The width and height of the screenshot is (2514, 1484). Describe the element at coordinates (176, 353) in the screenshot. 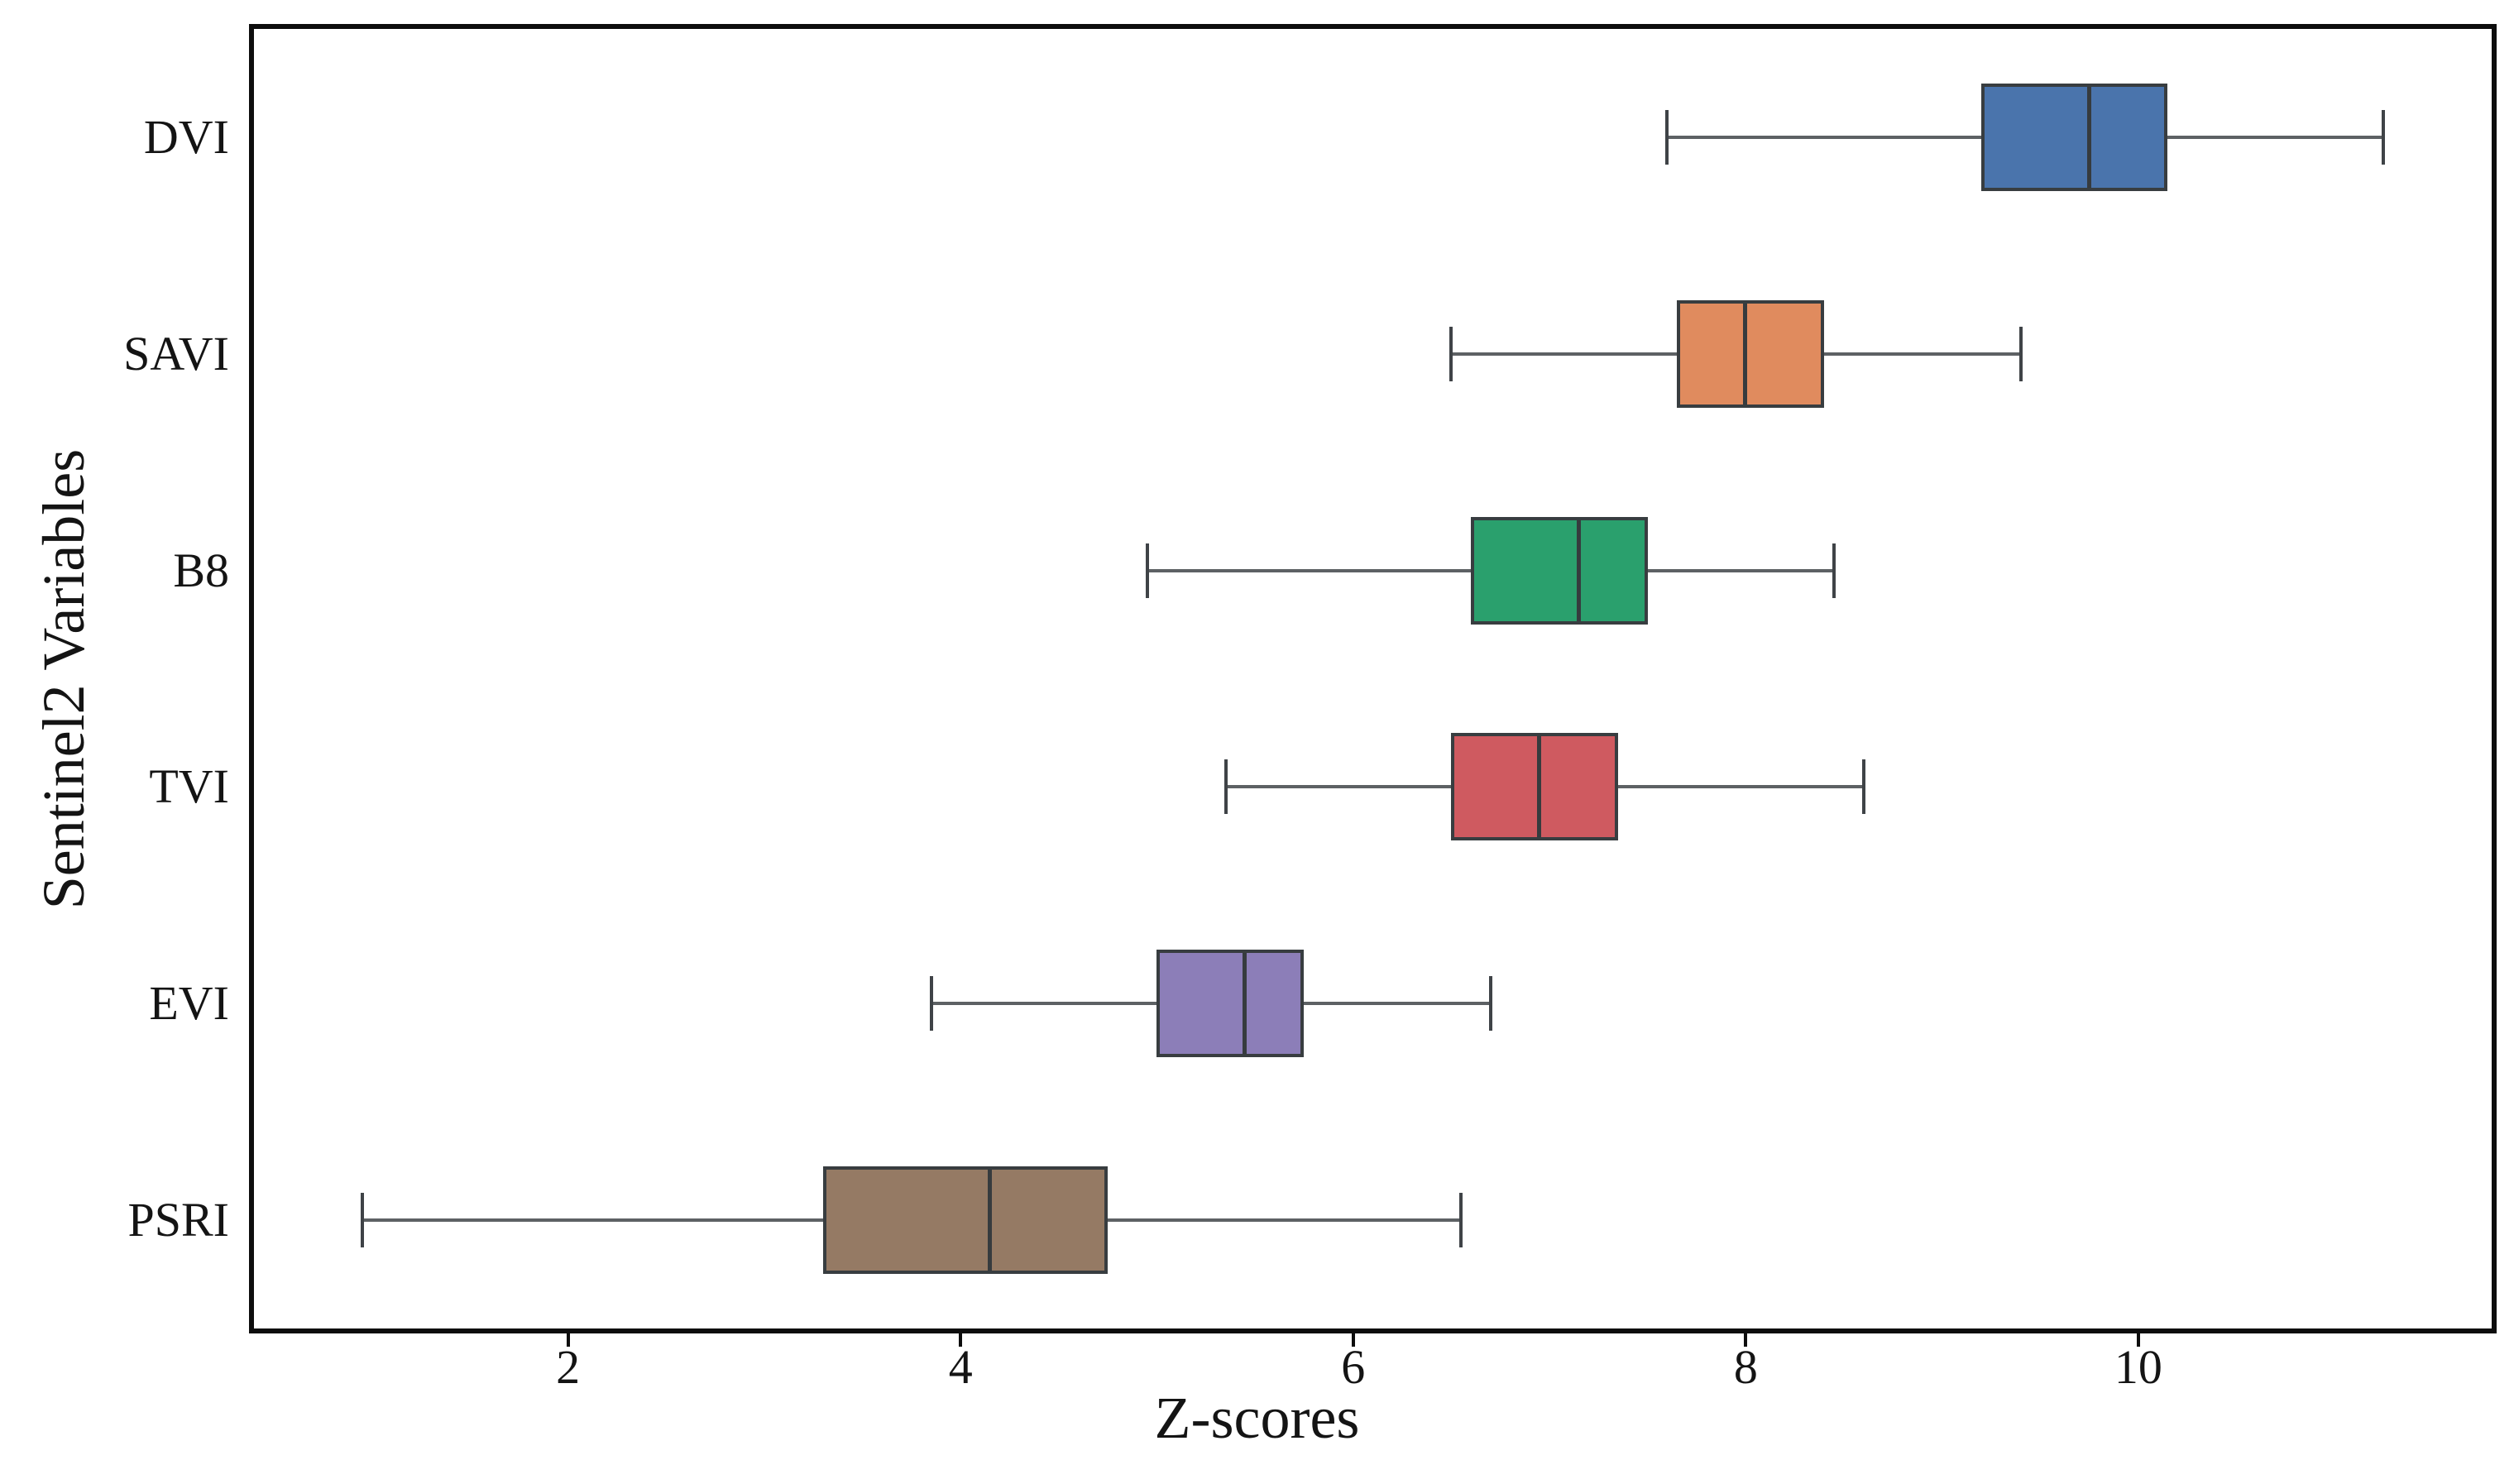

I see `y-tick-label: SAVI` at that location.